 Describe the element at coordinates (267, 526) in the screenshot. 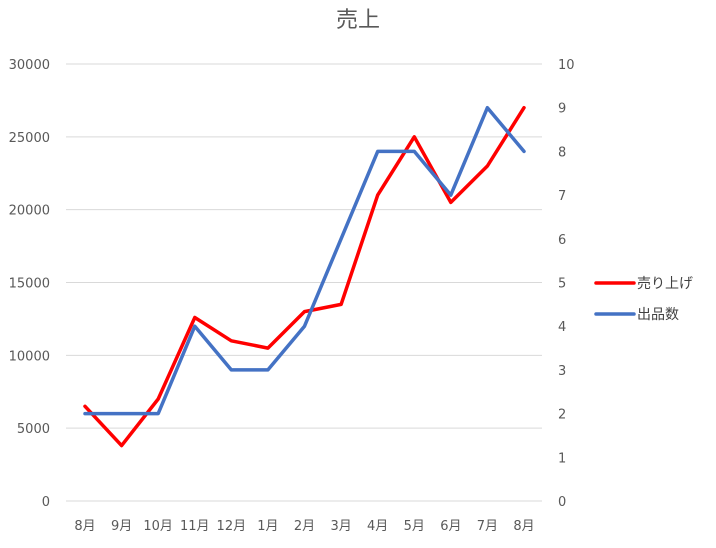

I see `x-tick-label: 1月` at that location.